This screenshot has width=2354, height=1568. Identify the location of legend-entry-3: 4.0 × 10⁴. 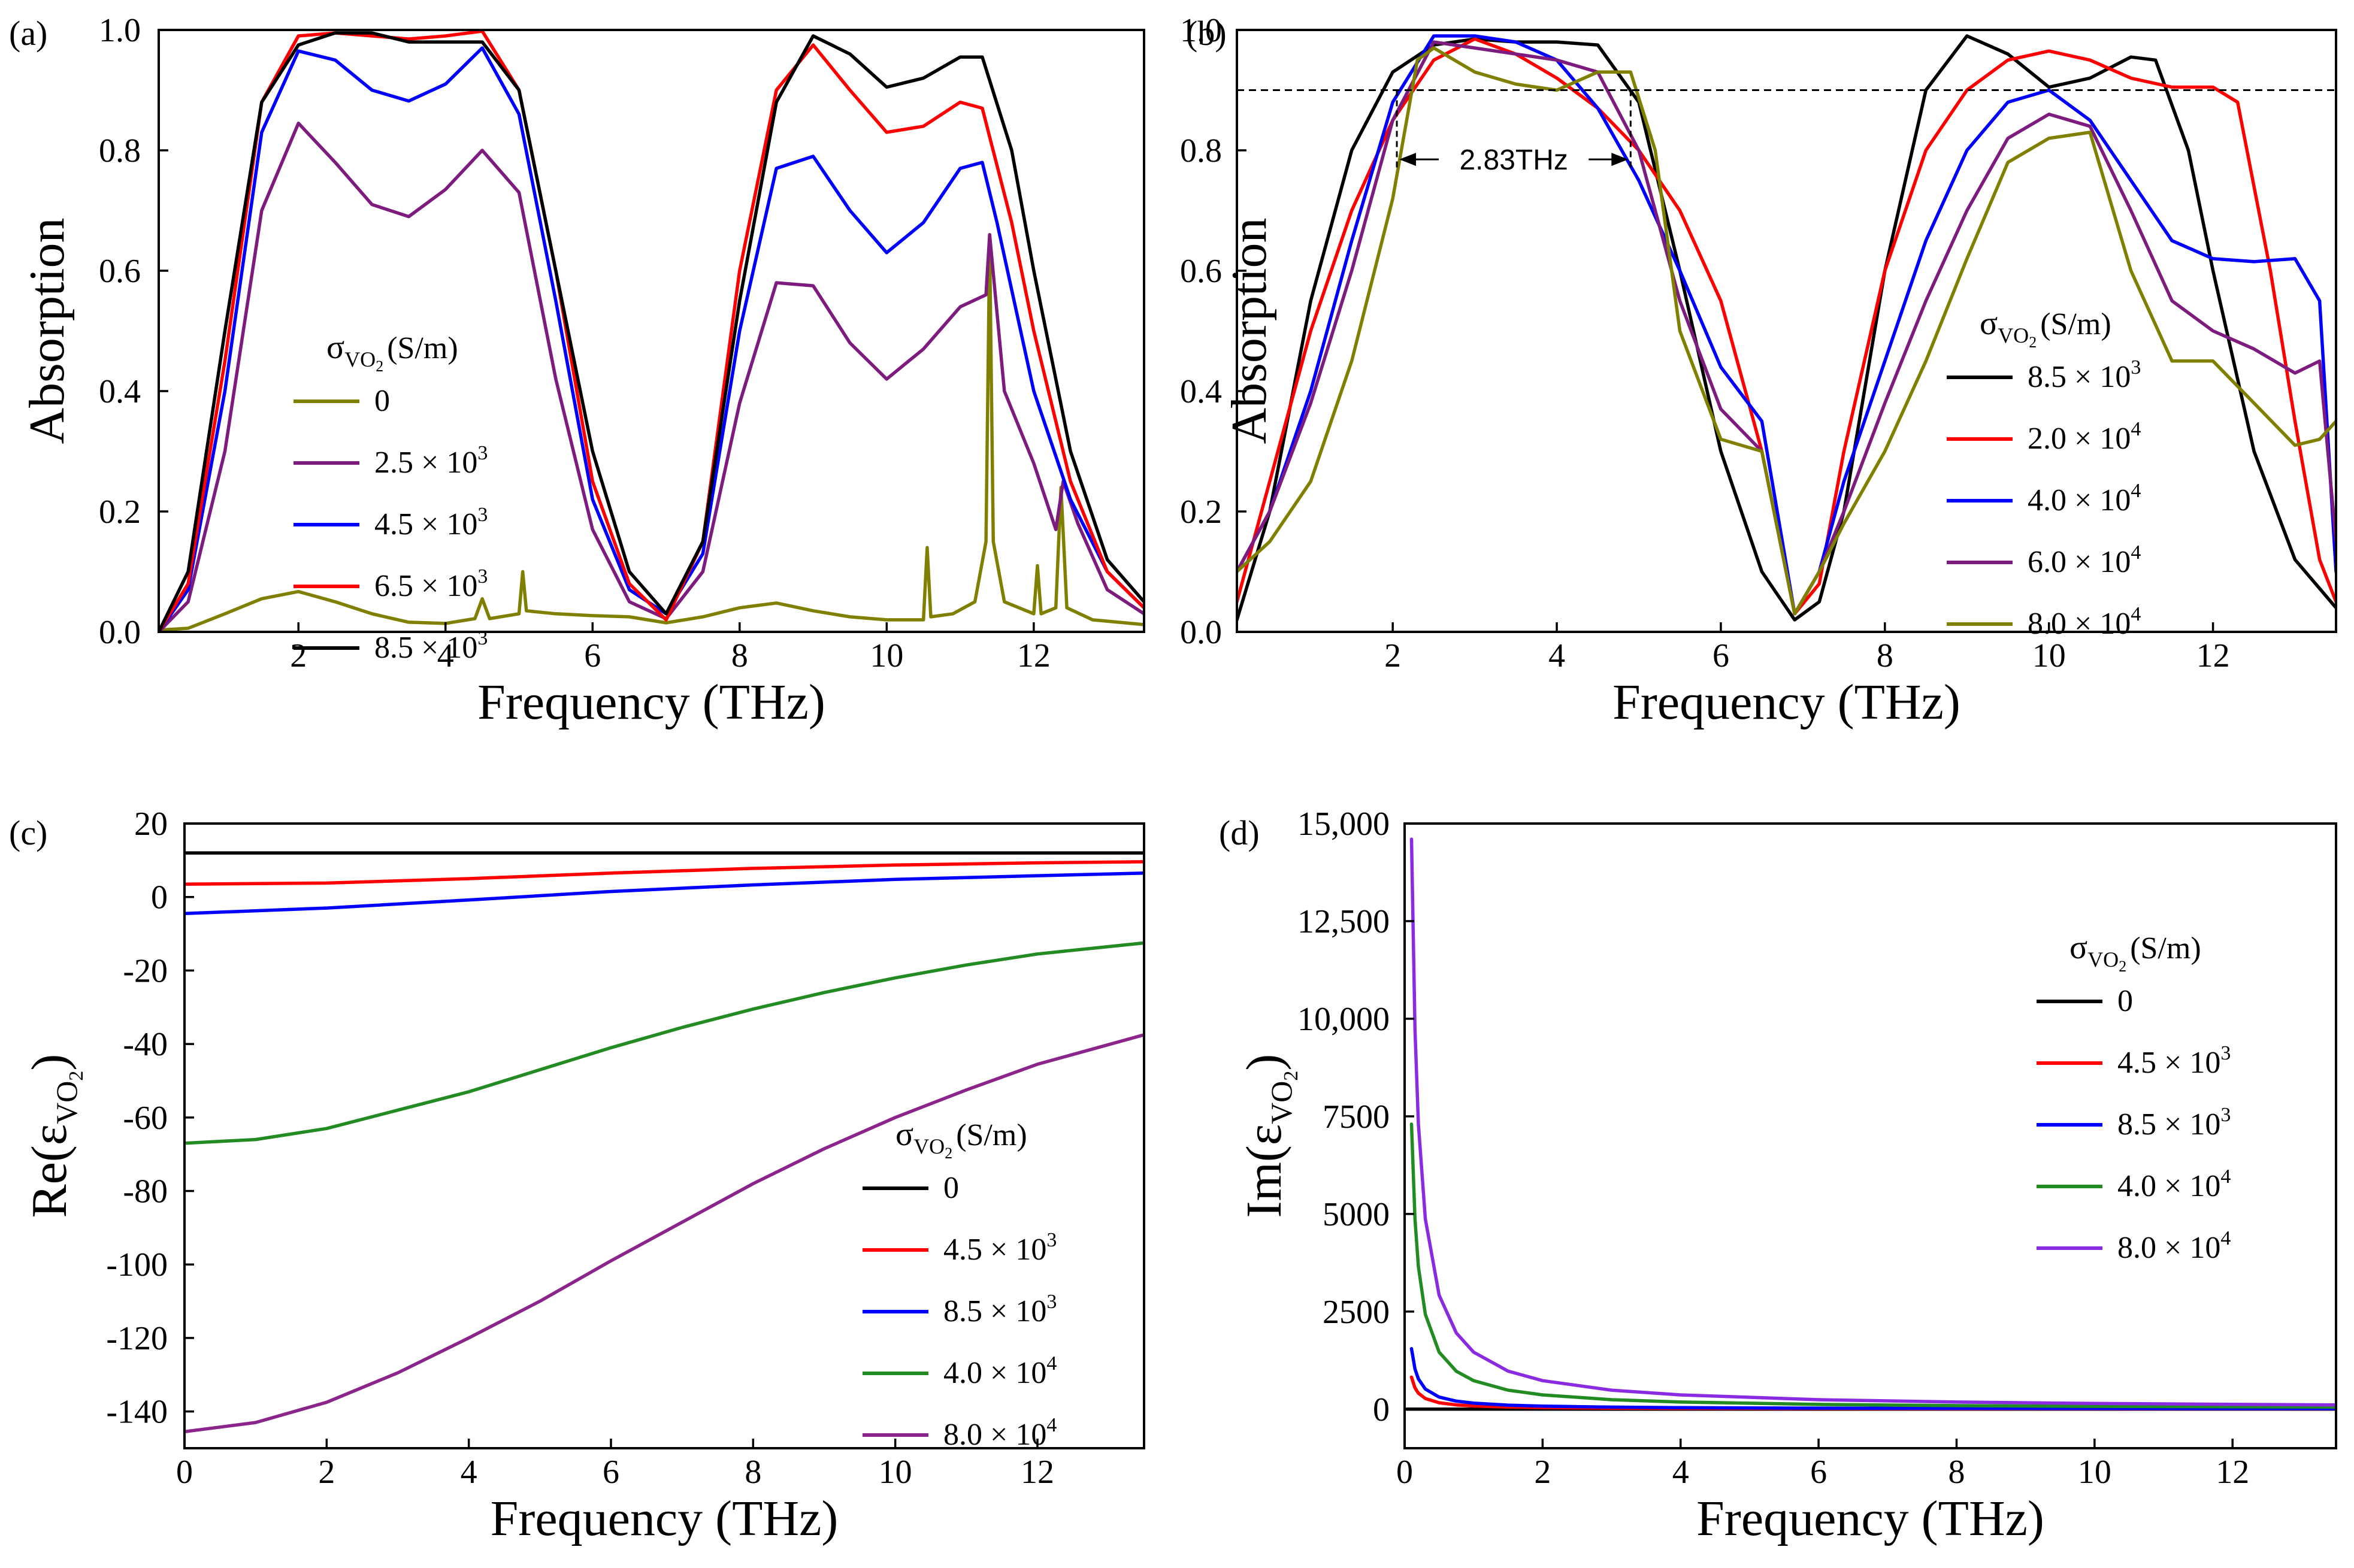
(2084, 498).